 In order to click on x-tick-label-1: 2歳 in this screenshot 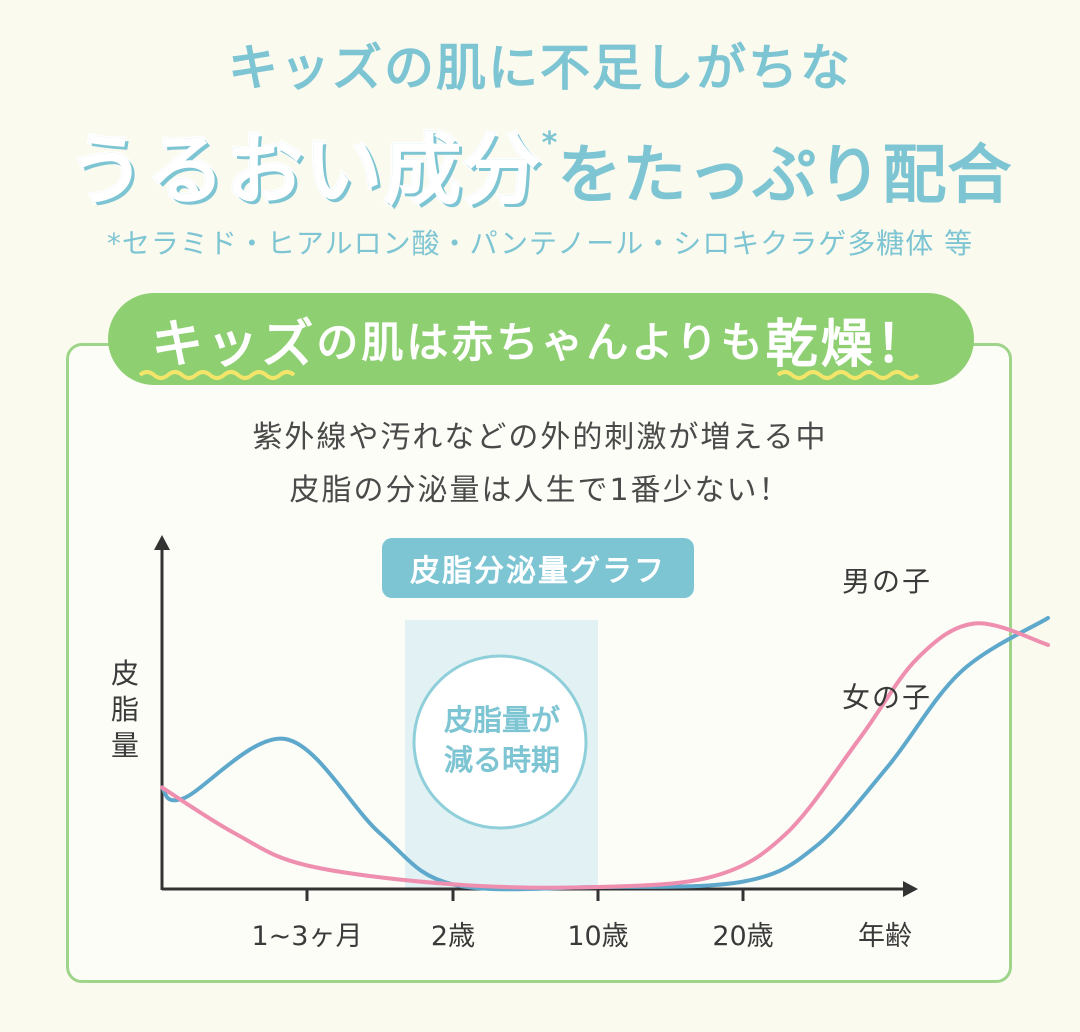, I will do `click(453, 936)`.